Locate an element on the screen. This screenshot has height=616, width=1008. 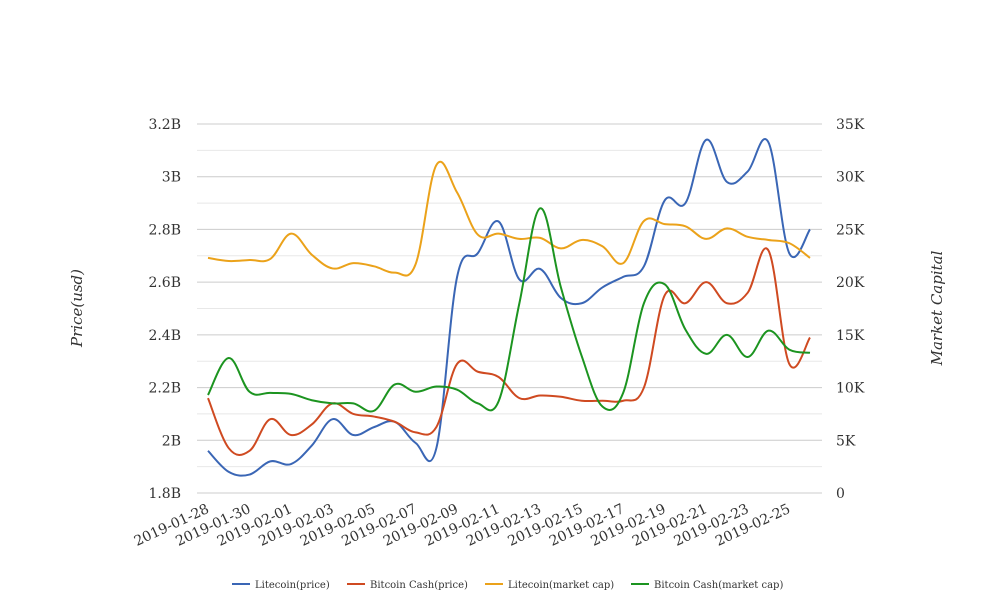
right-tick-label: 35K is located at coordinates (850, 125).